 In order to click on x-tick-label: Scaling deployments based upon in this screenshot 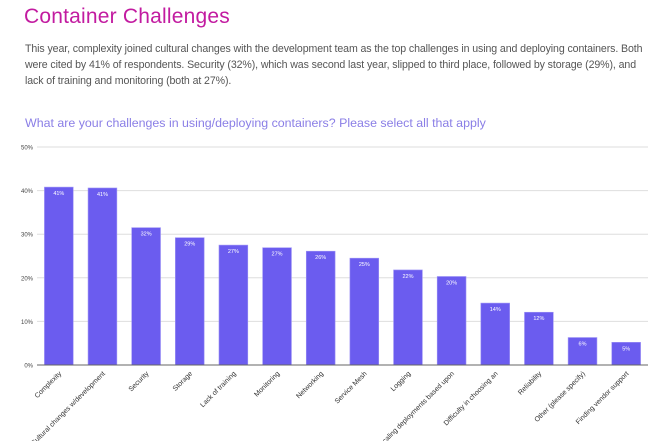, I will do `click(417, 405)`.